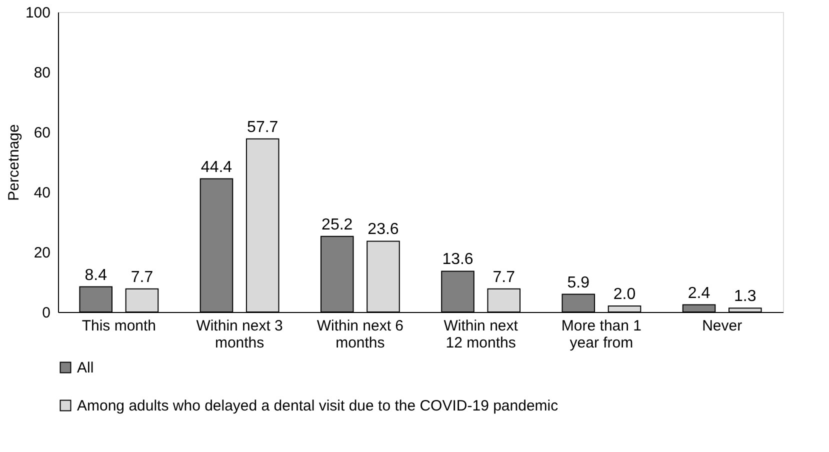 Image resolution: width=829 pixels, height=452 pixels. Describe the element at coordinates (722, 326) in the screenshot. I see `x-tick-label: Never` at that location.